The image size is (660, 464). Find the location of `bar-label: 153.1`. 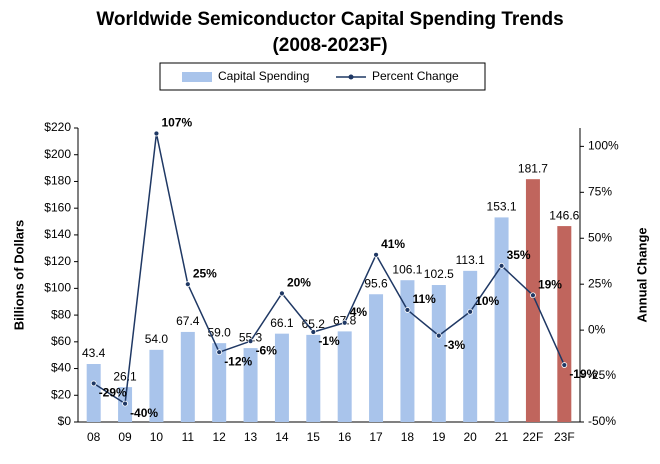

bar-label: 153.1 is located at coordinates (502, 207).